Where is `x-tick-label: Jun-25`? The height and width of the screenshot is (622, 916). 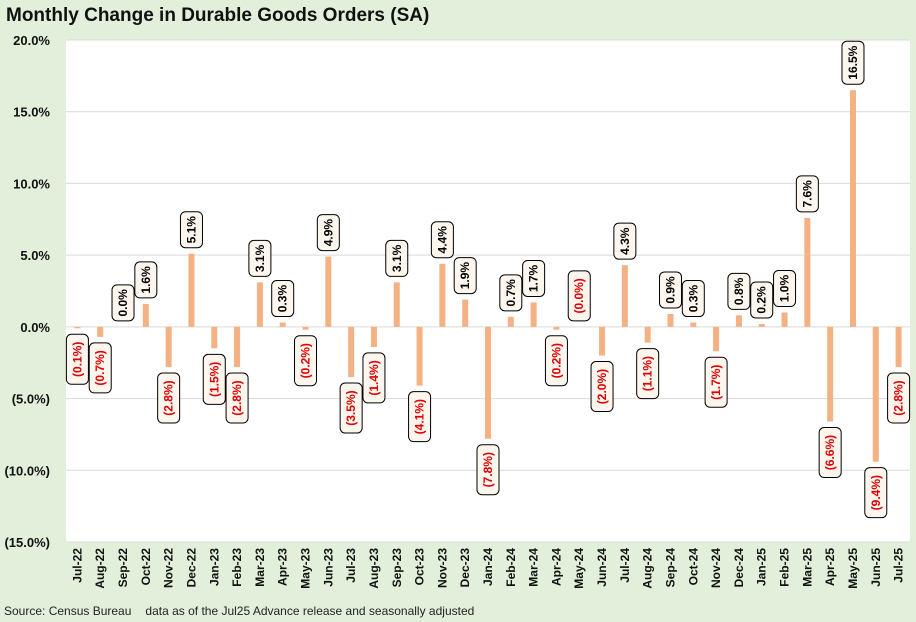 x-tick-label: Jun-25 is located at coordinates (876, 567).